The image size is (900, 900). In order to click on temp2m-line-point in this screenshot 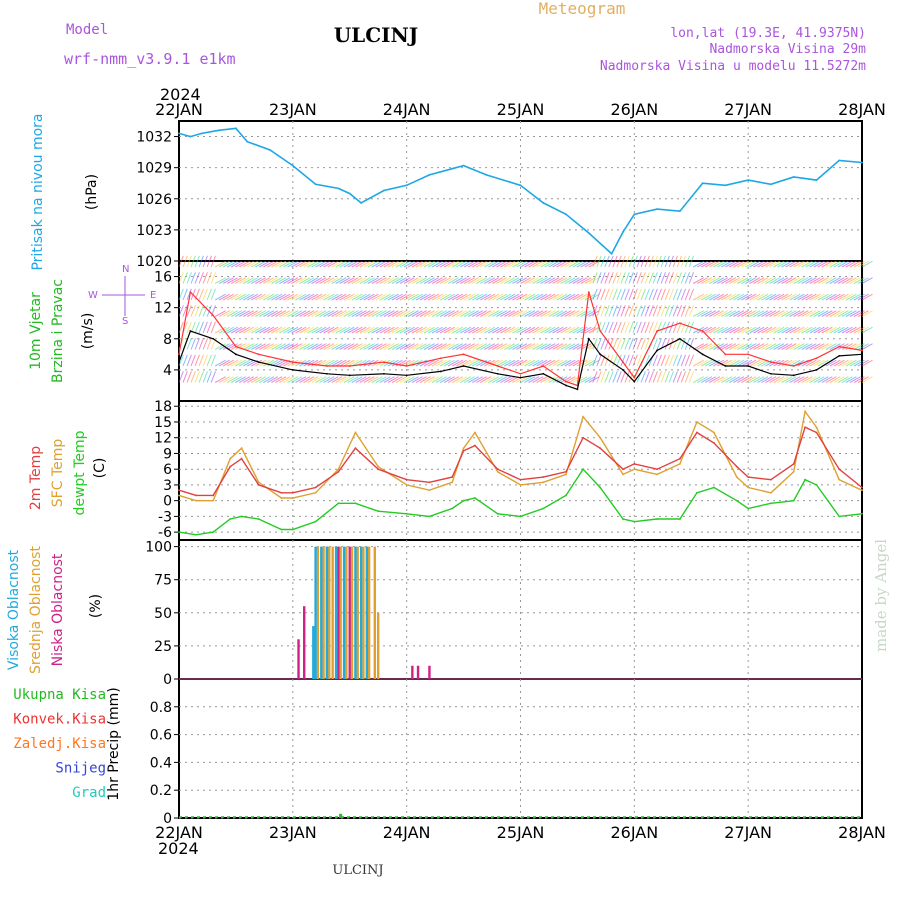, I will do `click(497, 469)`.